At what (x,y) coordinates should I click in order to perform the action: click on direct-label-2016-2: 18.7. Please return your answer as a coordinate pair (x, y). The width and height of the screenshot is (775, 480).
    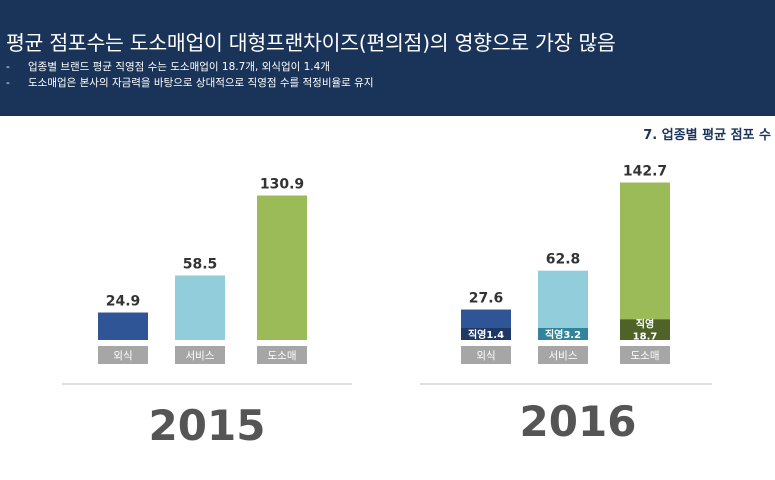
    Looking at the image, I should click on (645, 337).